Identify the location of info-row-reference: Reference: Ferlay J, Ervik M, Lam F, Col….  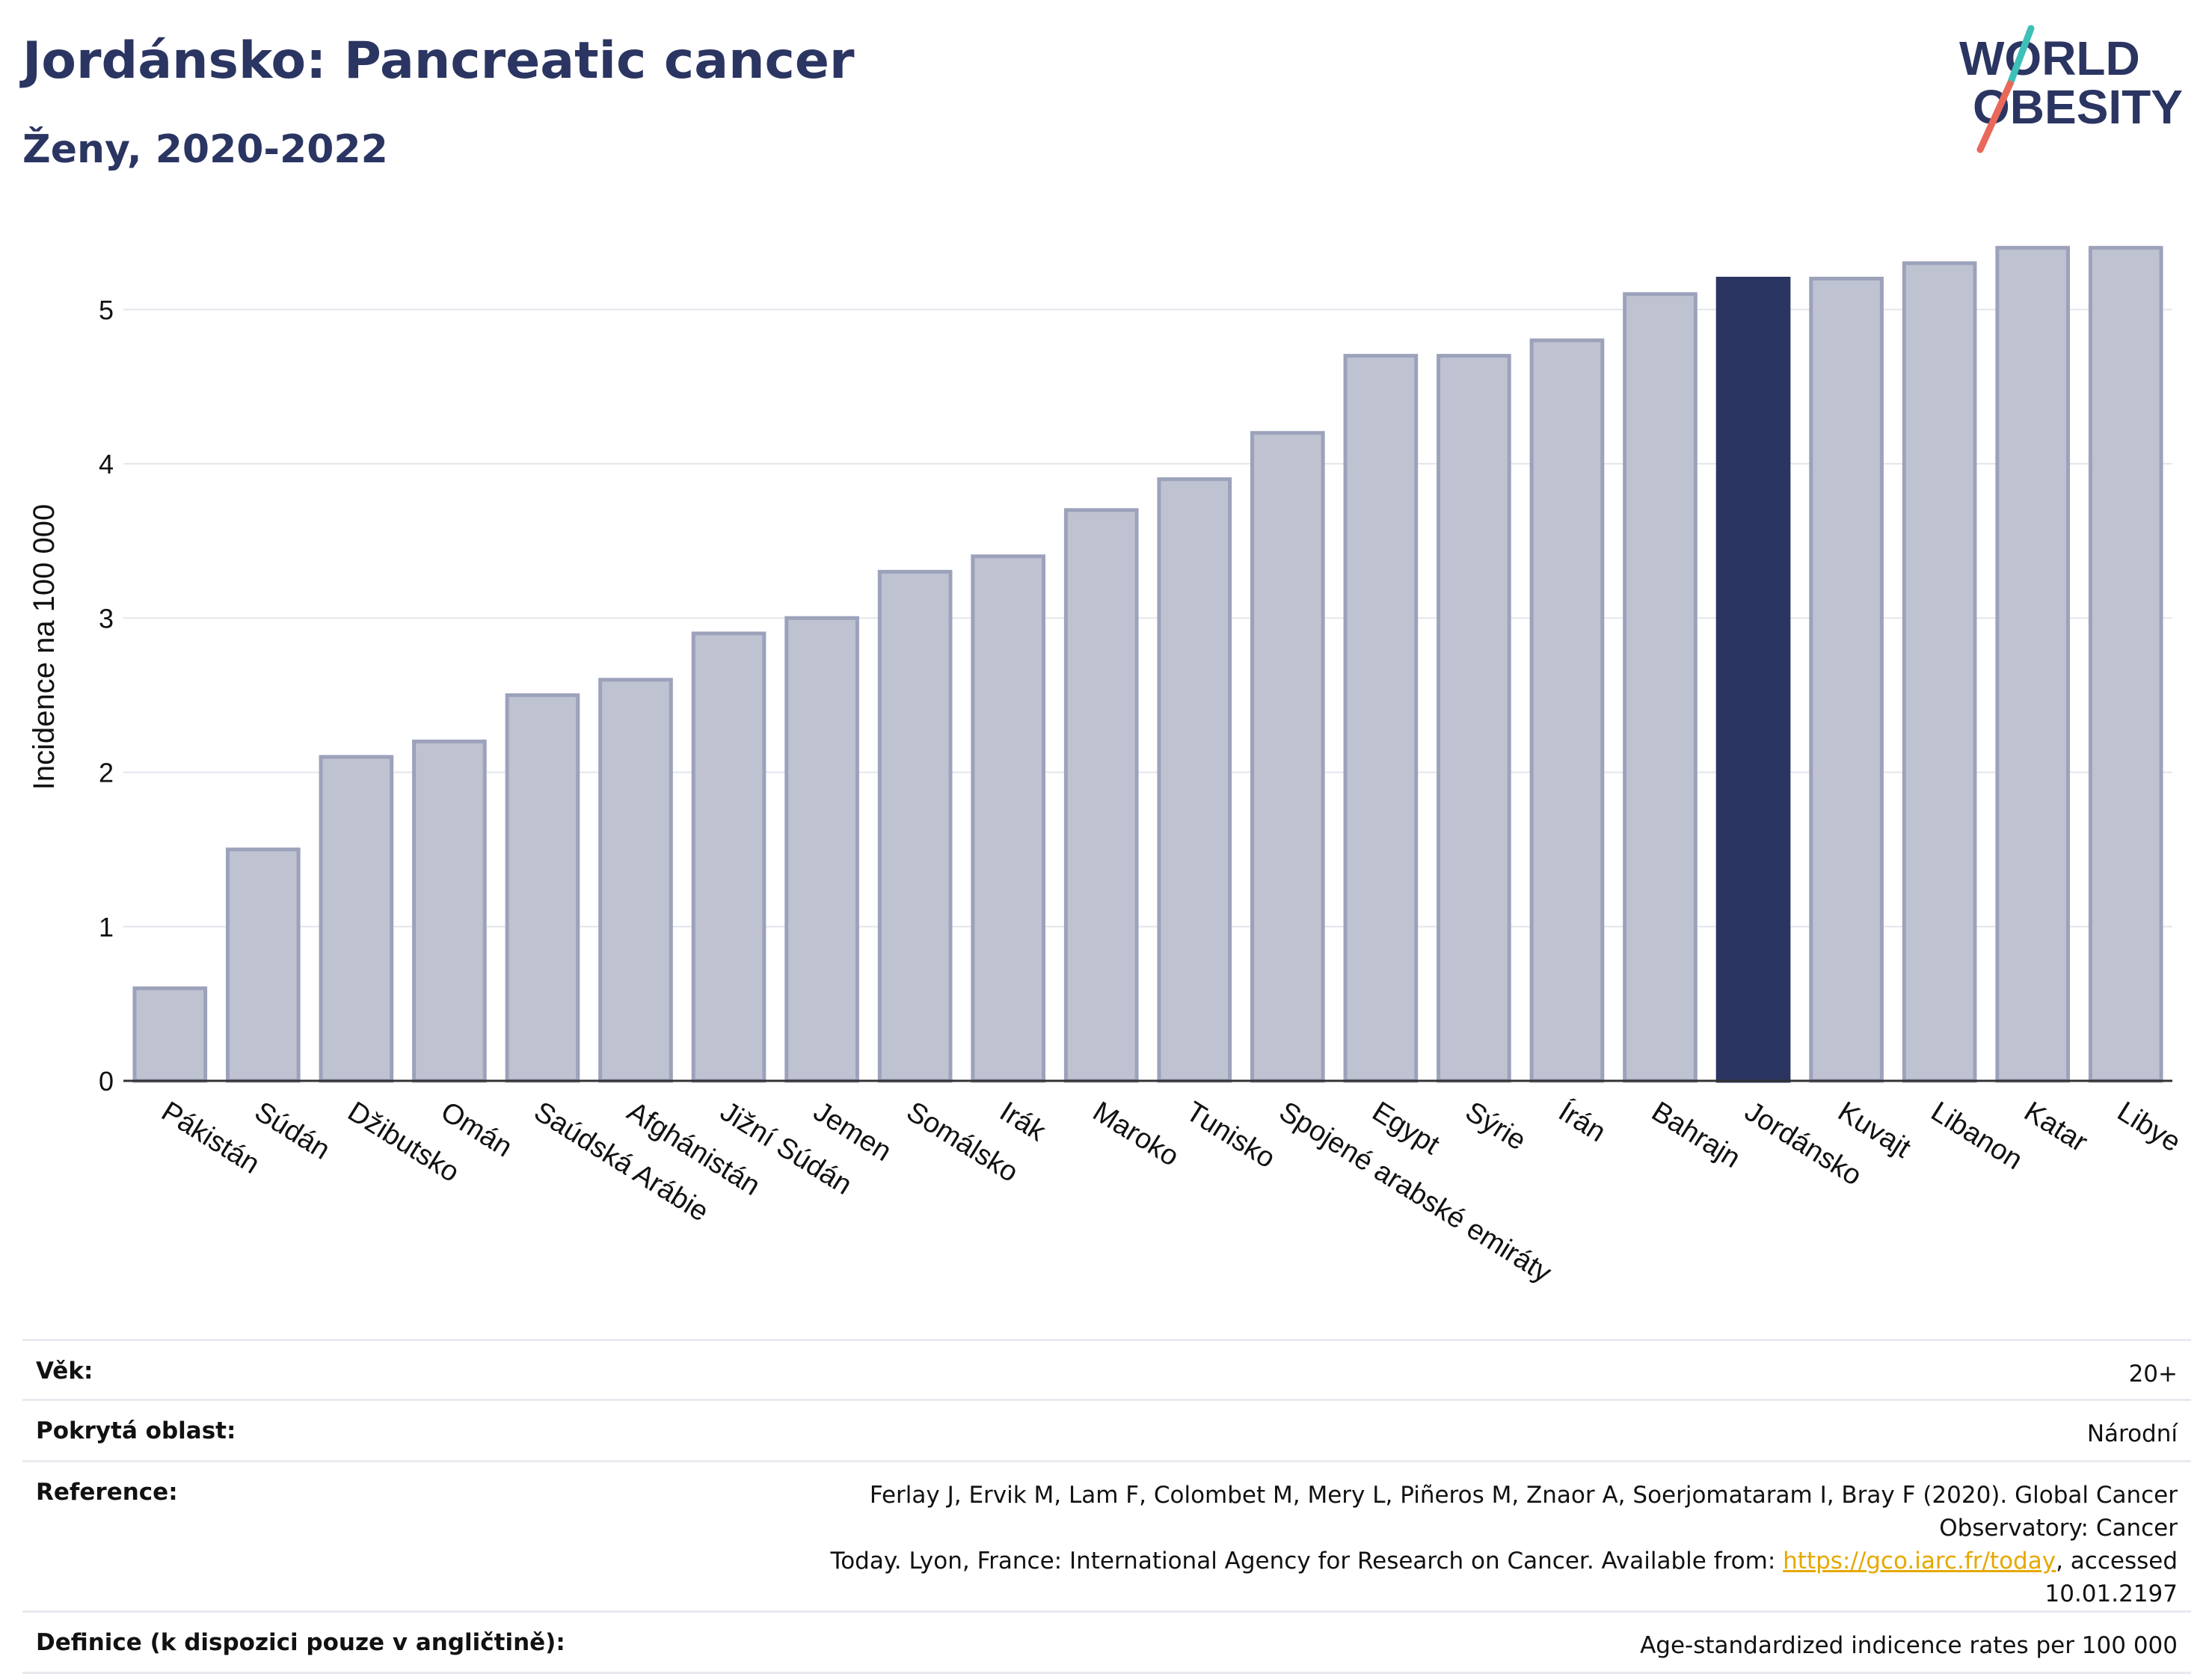
(1106, 1536).